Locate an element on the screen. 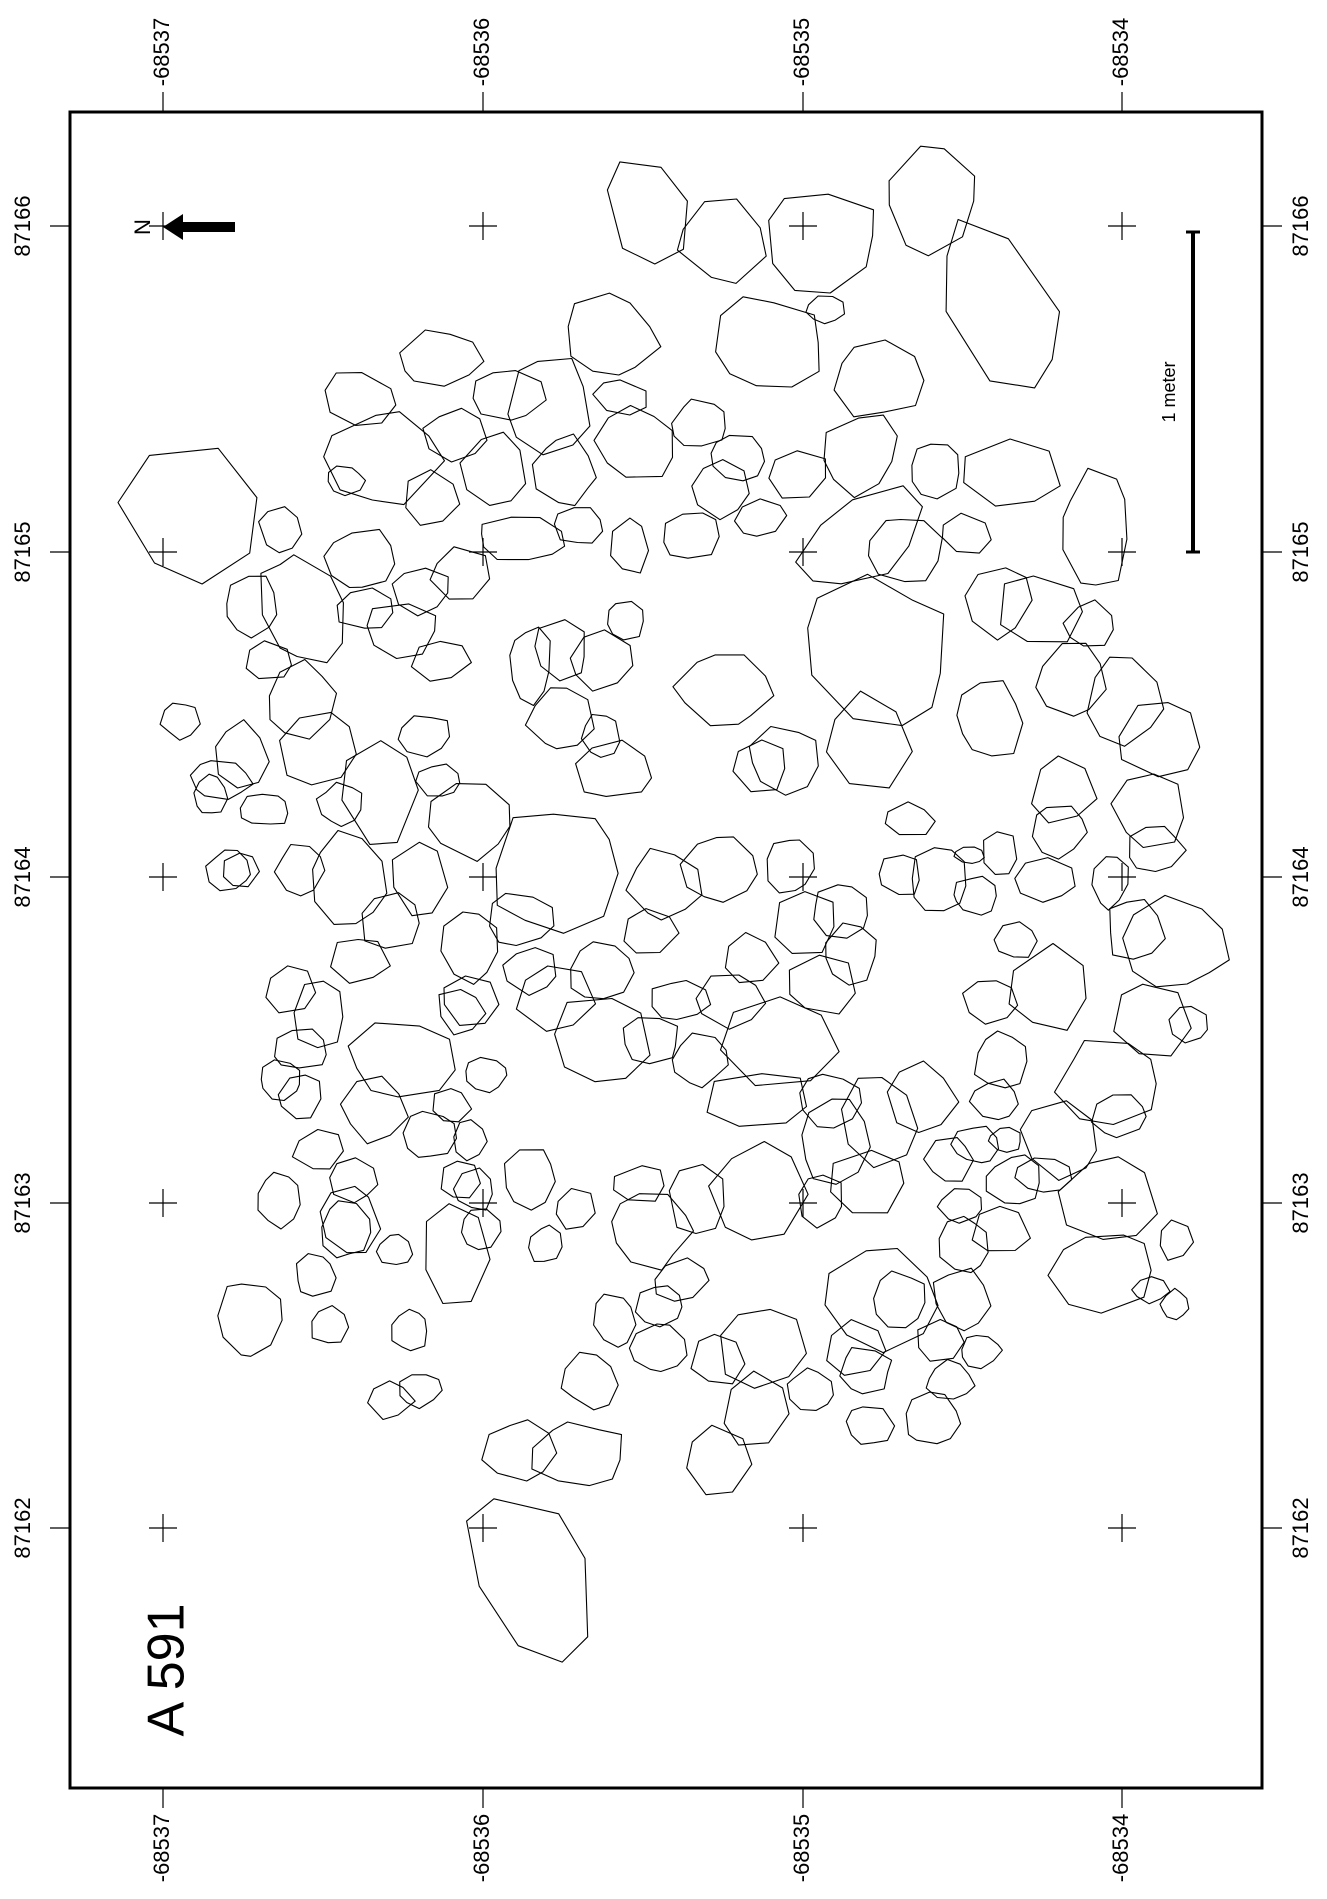  col-label-right-1: 87165 is located at coordinates (1300, 551).